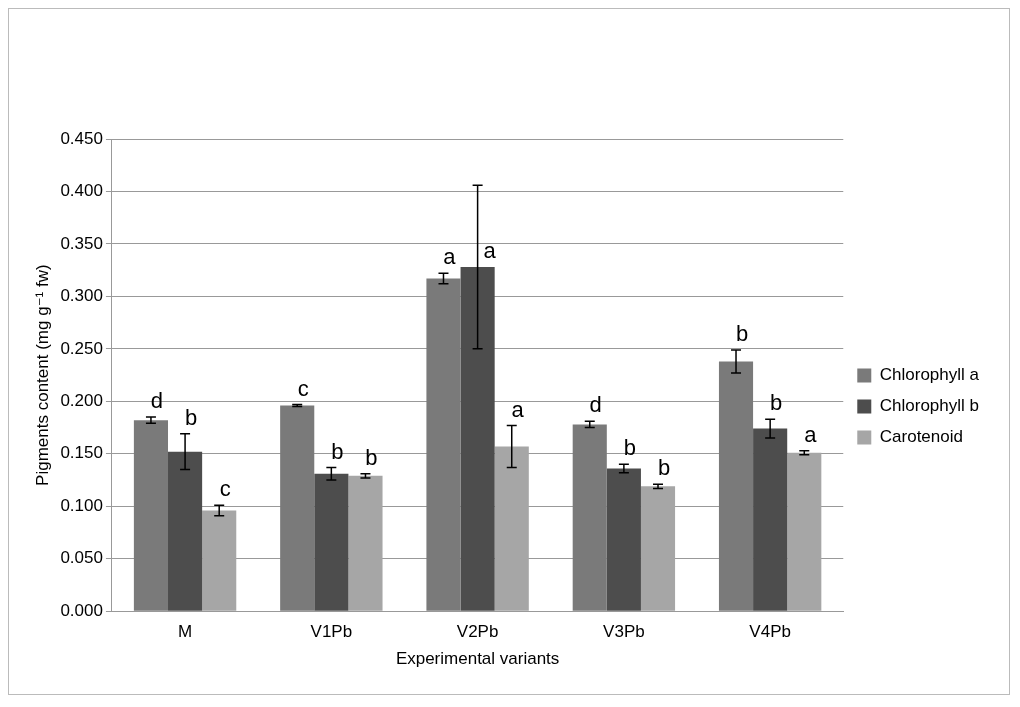 The width and height of the screenshot is (1020, 707). I want to click on y-tick-label: 0.350, so click(81, 243).